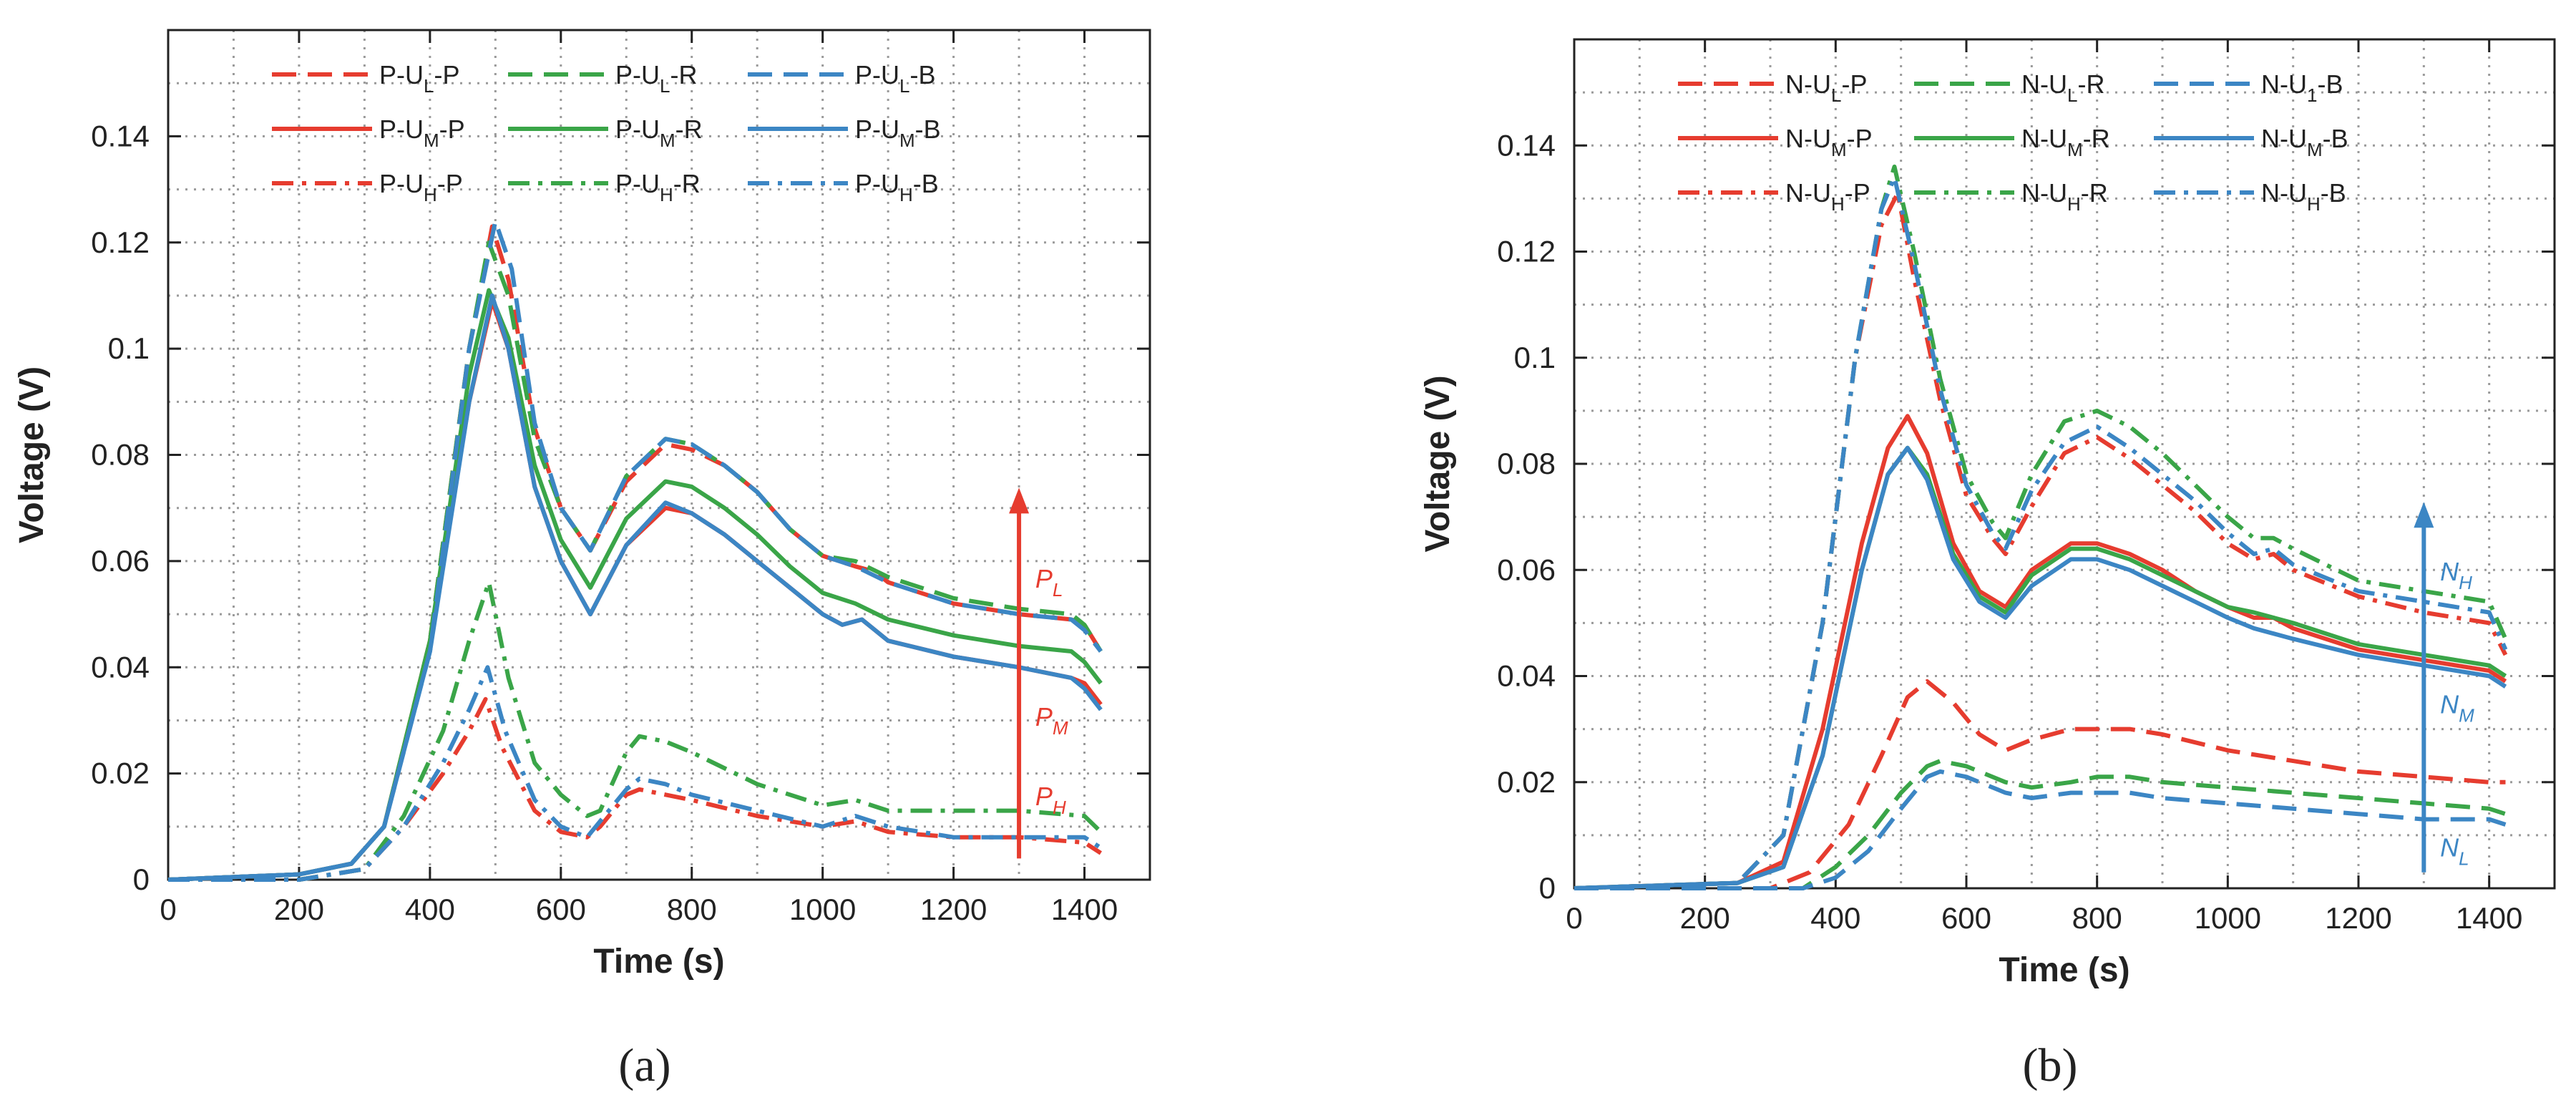 This screenshot has height=1103, width=2576. Describe the element at coordinates (120, 561) in the screenshot. I see `chart-a-ytick-label: 0.06` at that location.